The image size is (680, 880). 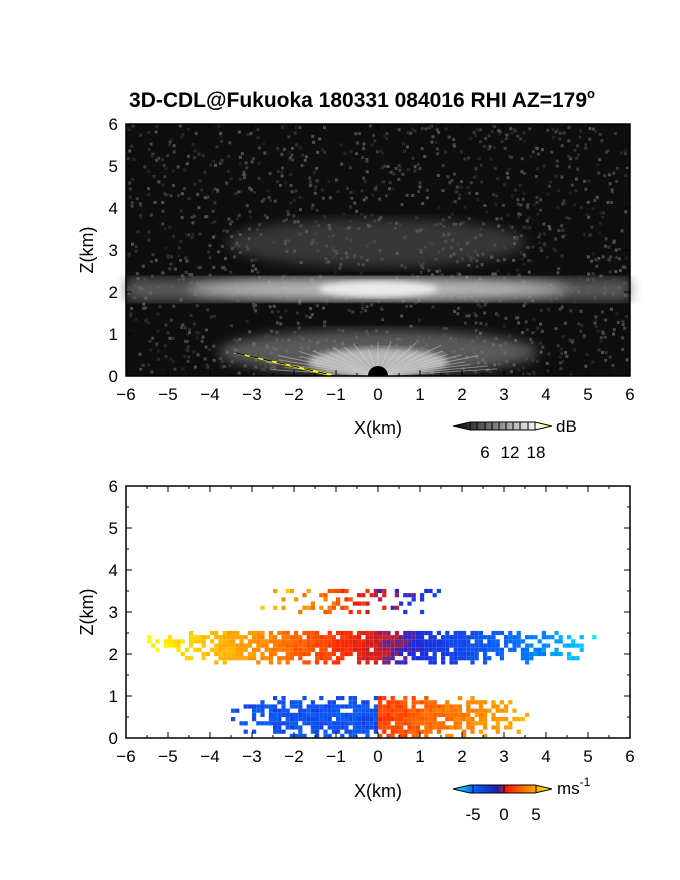 I want to click on colorbar-db: dB 6 12 18, so click(x=514, y=439).